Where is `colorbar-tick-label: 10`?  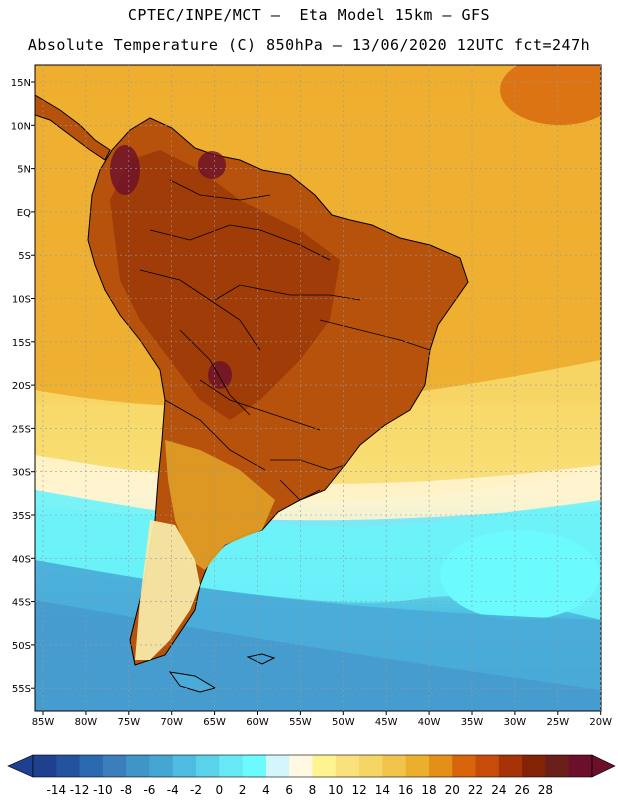 colorbar-tick-label: 10 is located at coordinates (335, 790).